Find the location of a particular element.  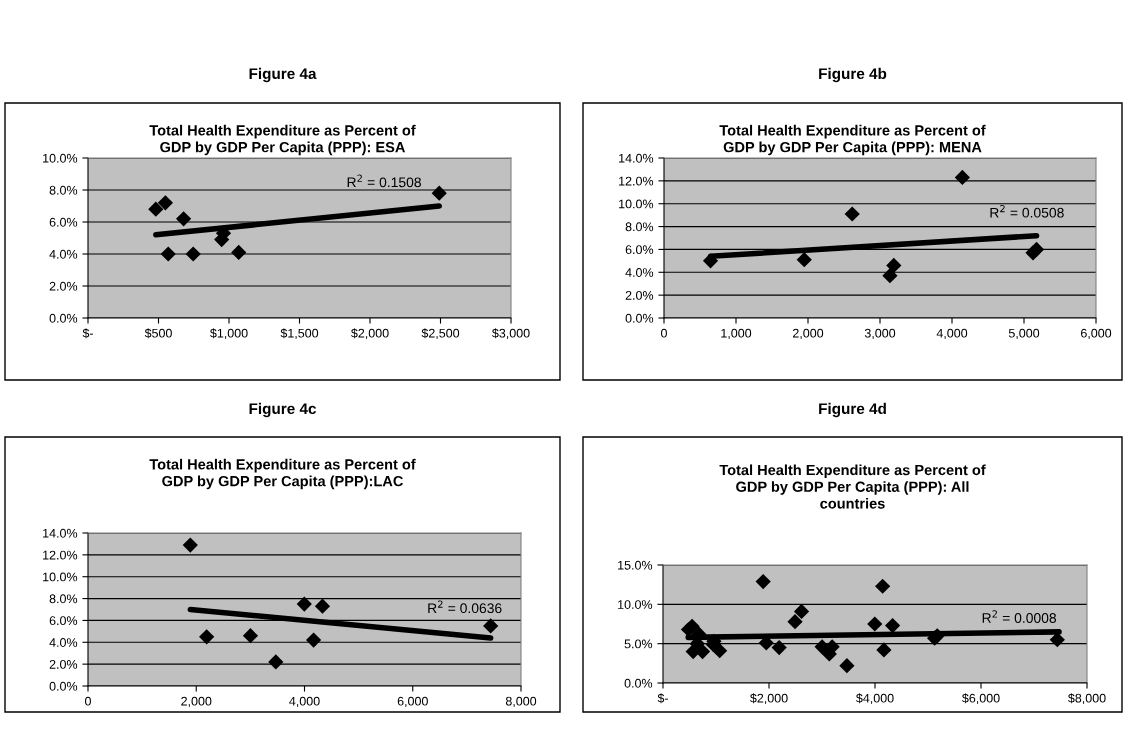

chart-title: Total Health Expenditure as Percent of GDP by GDP Per Capita (PPP):LAC is located at coordinates (282, 474).